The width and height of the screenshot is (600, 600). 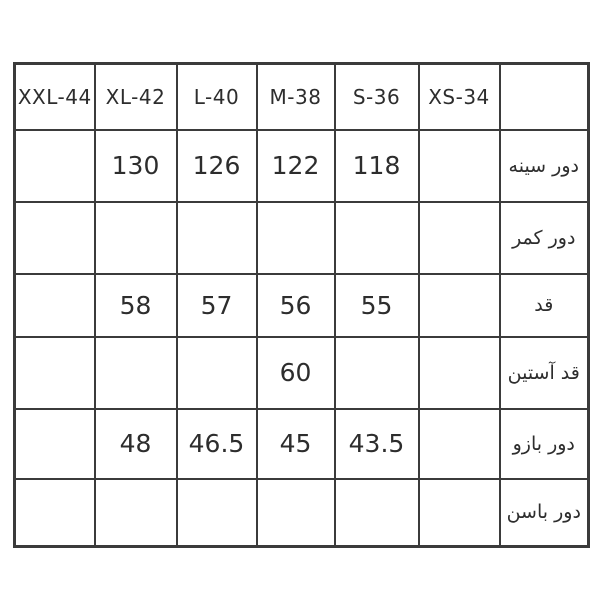 I want to click on hip-m-38-cell, so click(x=295, y=512).